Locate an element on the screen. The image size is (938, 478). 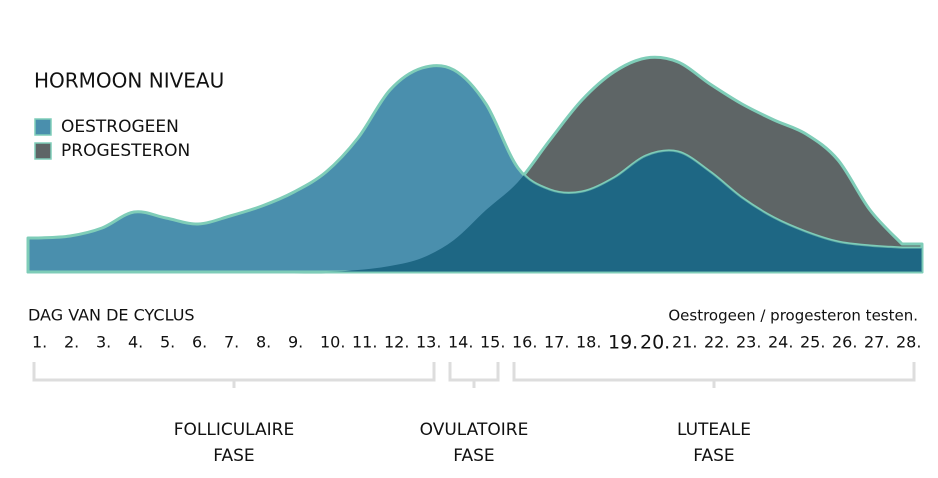
x-tick-label: 13. is located at coordinates (428, 342).